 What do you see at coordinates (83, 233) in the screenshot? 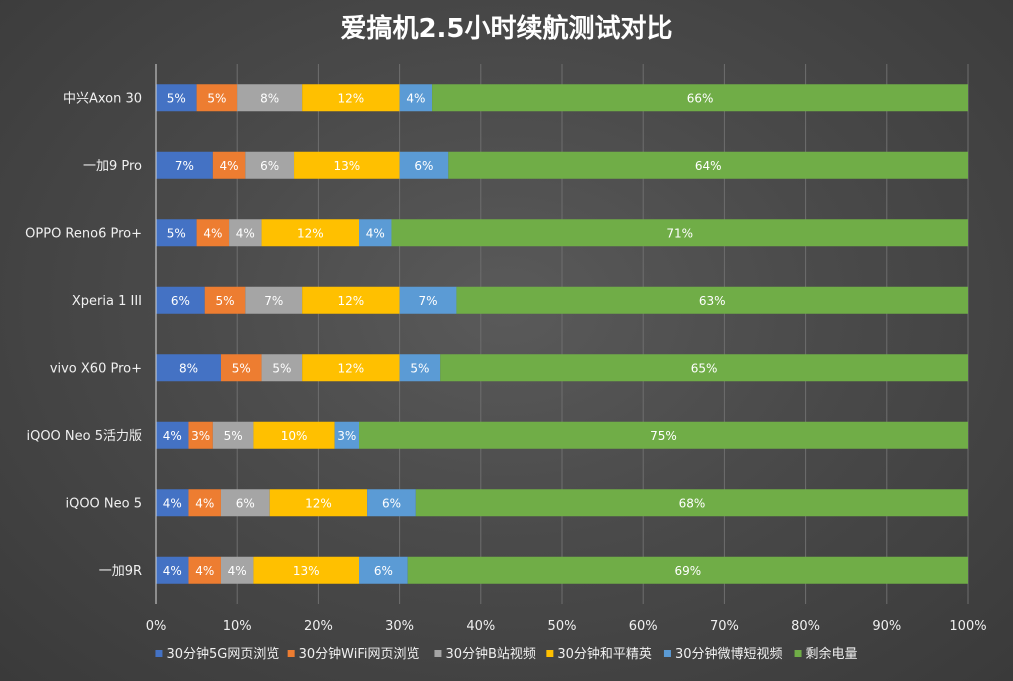
I see `category-label: OPPO Reno6 Pro+` at bounding box center [83, 233].